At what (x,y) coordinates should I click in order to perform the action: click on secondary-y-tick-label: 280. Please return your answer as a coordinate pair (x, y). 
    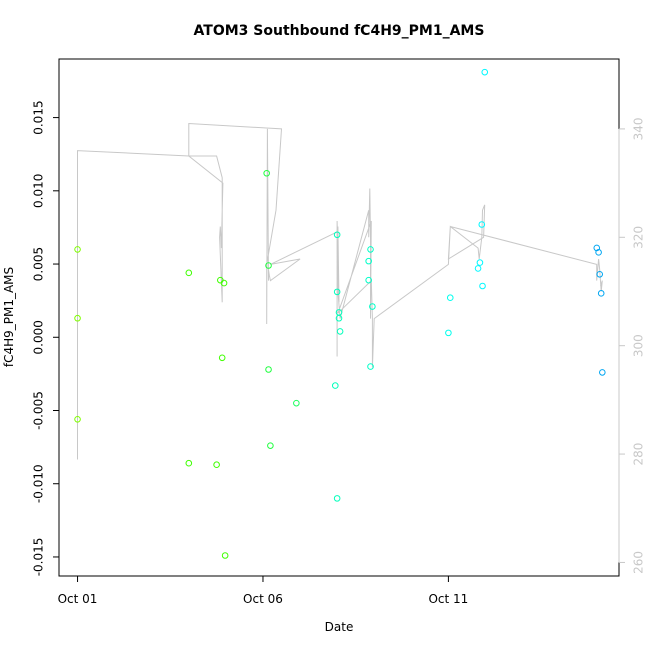
    Looking at the image, I should click on (639, 454).